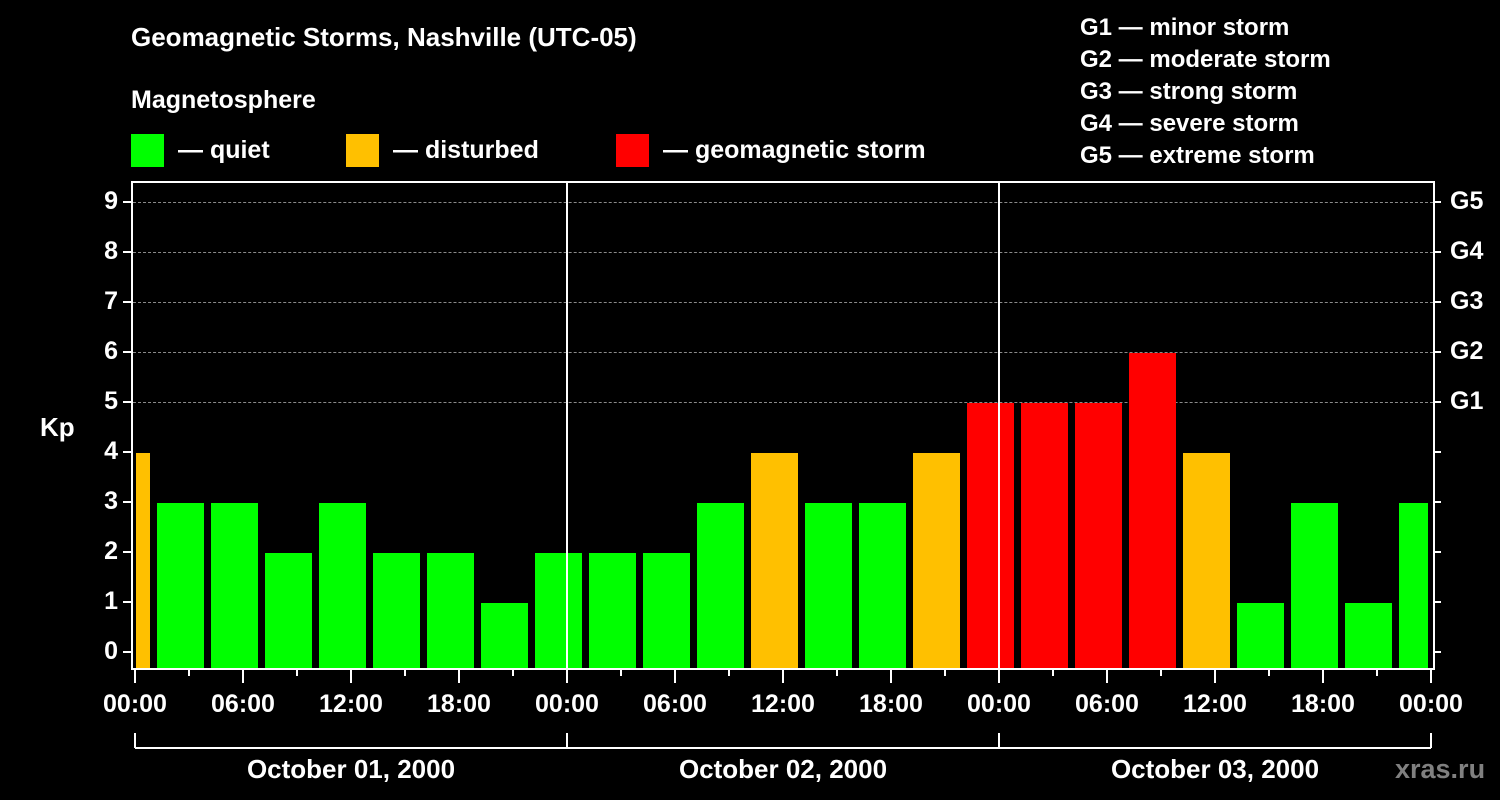 The width and height of the screenshot is (1500, 800). Describe the element at coordinates (466, 150) in the screenshot. I see `legend-label: — disturbed` at that location.